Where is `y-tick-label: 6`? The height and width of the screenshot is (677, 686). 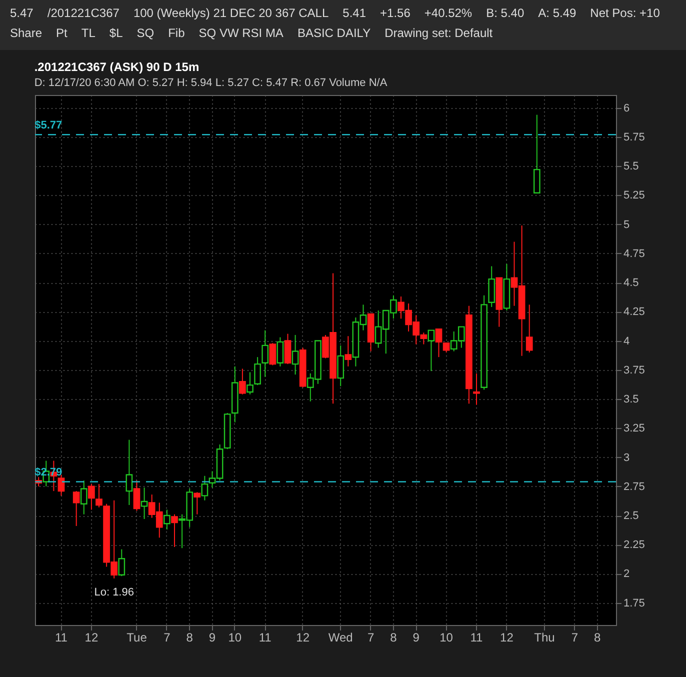
y-tick-label: 6 is located at coordinates (627, 108).